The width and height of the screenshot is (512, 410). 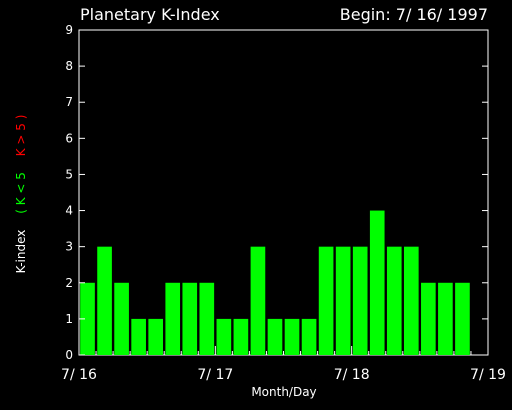 What do you see at coordinates (69, 355) in the screenshot?
I see `y-tick-label: 0` at bounding box center [69, 355].